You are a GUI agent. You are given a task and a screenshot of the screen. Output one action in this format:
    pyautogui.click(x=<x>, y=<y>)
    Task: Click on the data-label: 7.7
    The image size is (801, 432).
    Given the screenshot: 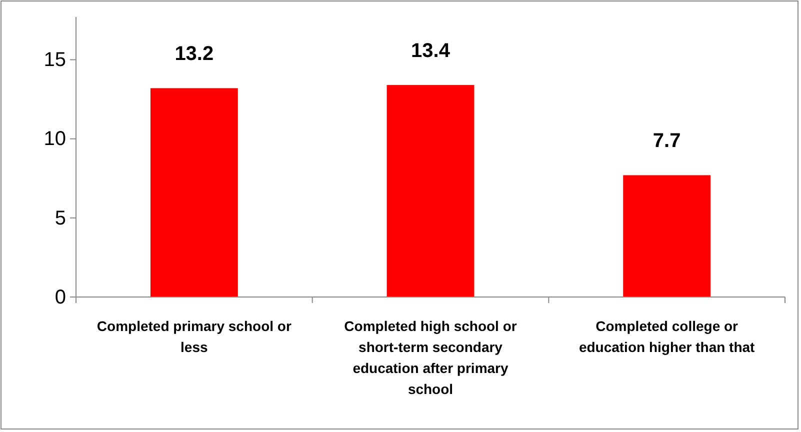 What is the action you would take?
    pyautogui.click(x=666, y=141)
    